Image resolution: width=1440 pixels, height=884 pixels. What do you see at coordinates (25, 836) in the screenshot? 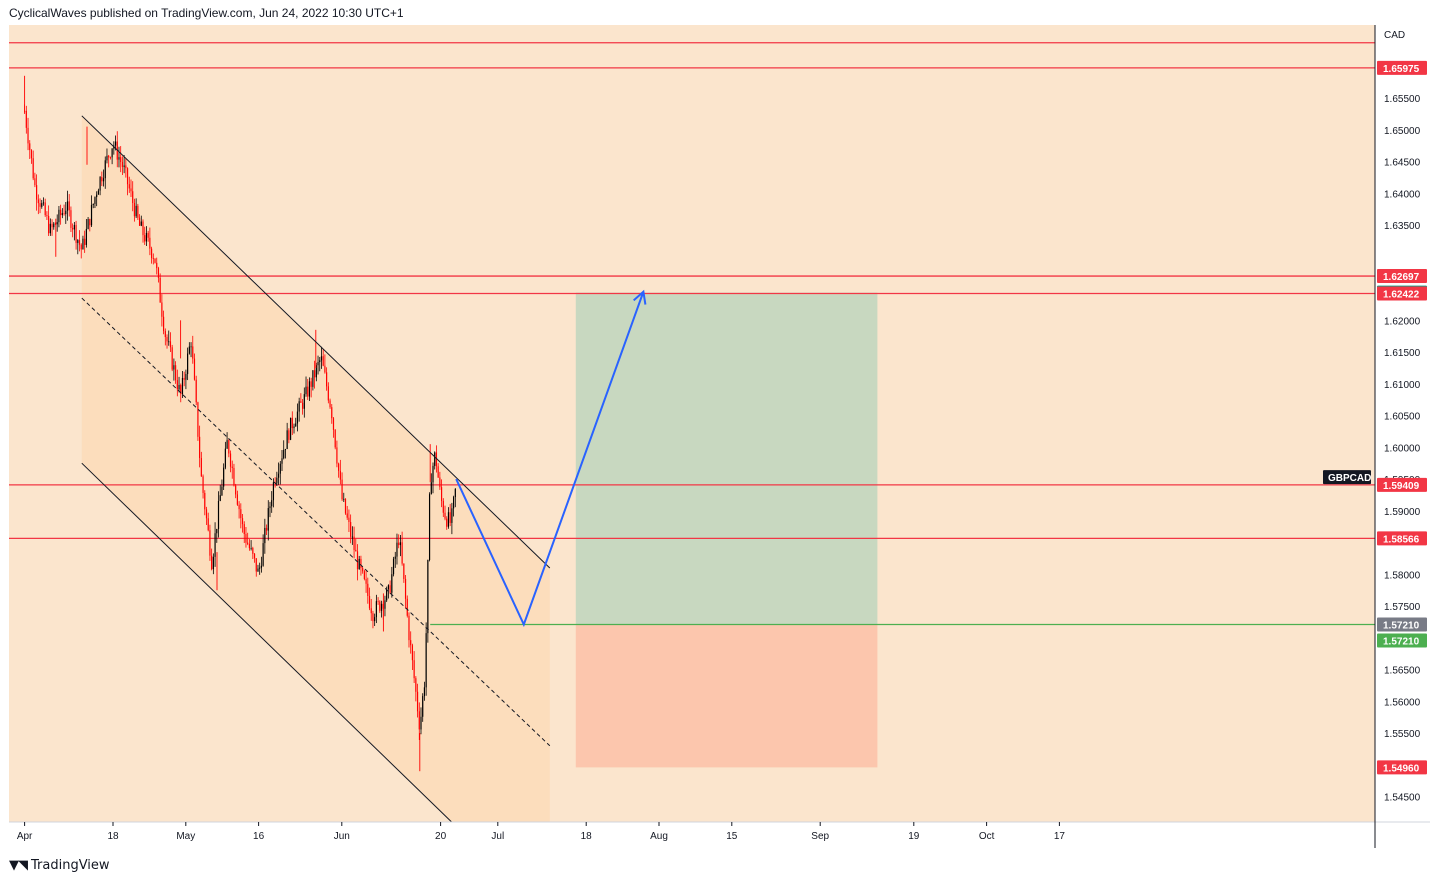
I see `time-tick-label: Apr` at bounding box center [25, 836].